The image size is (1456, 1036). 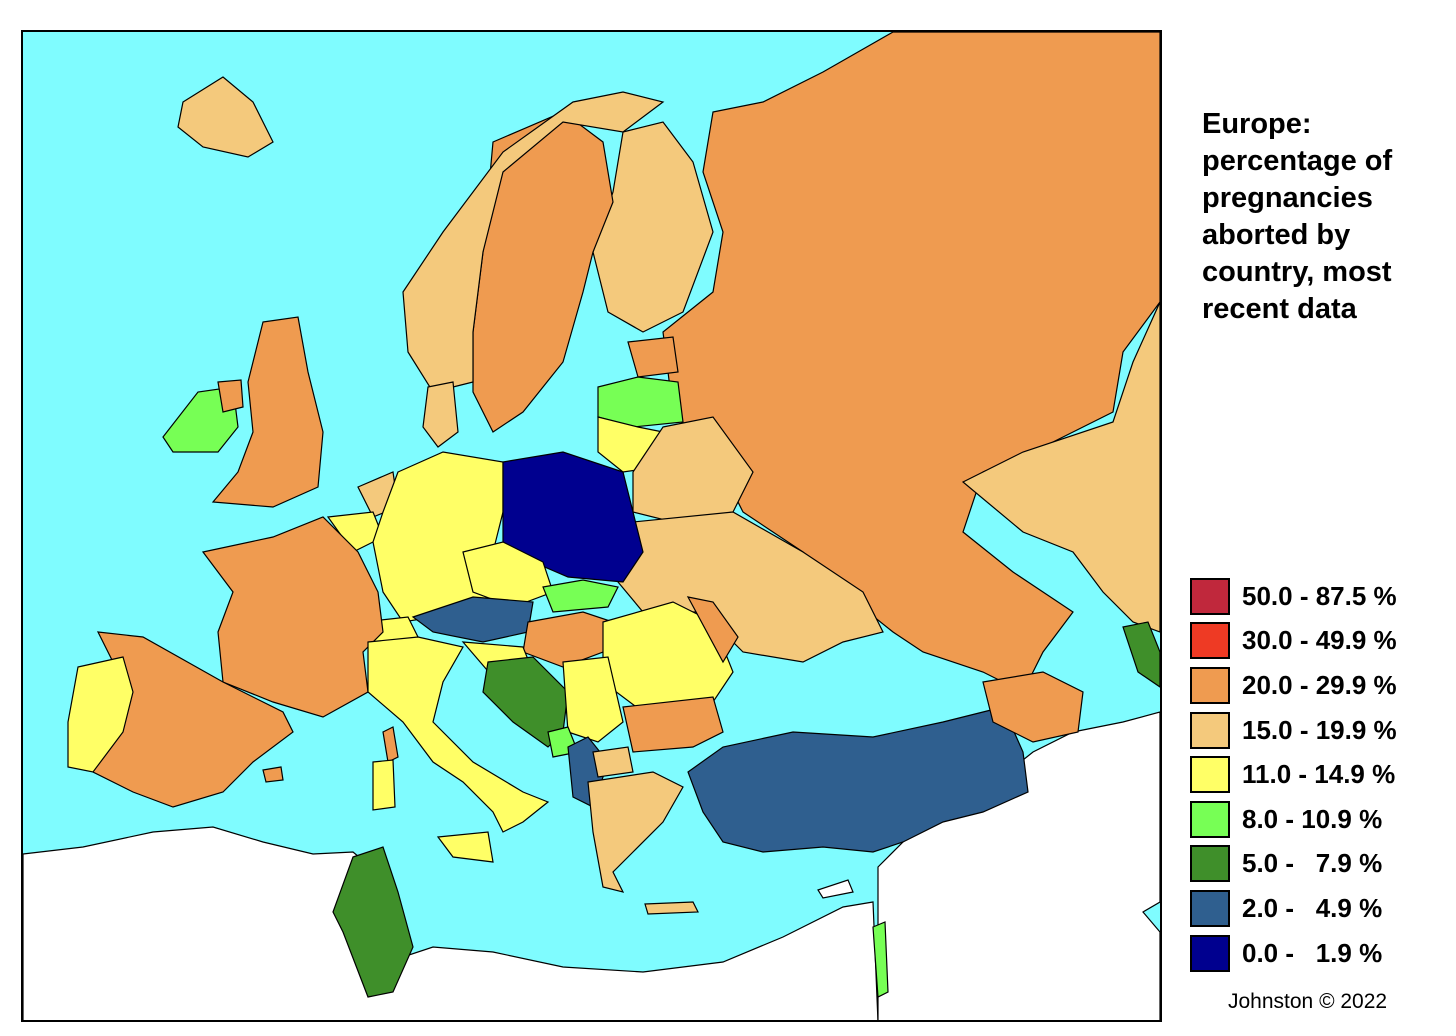 I want to click on iceland, so click(x=225, y=117).